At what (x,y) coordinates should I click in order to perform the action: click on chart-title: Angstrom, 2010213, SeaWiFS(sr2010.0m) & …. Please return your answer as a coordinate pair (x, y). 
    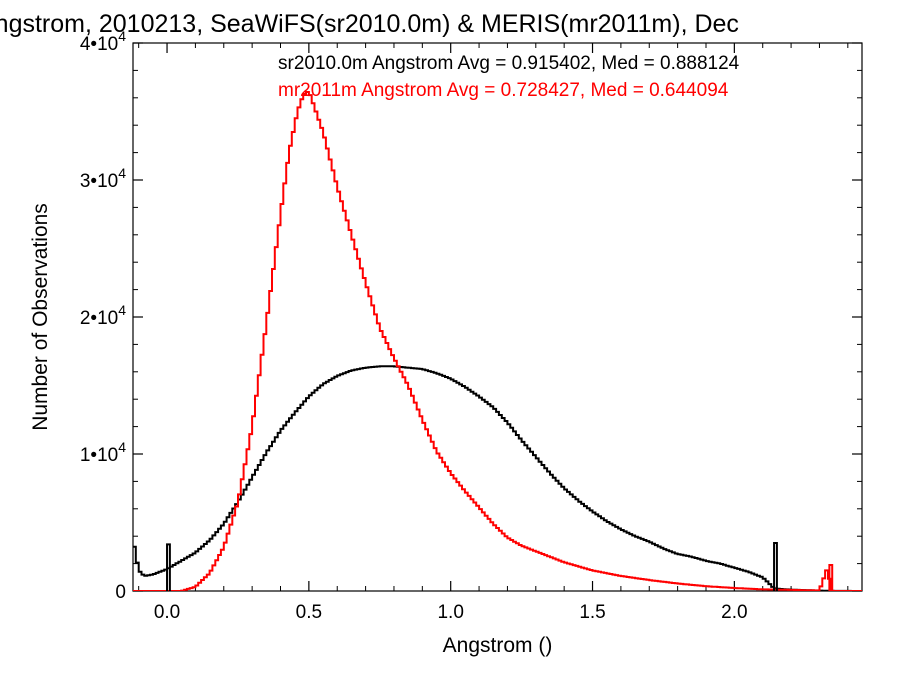
    Looking at the image, I should click on (369, 24).